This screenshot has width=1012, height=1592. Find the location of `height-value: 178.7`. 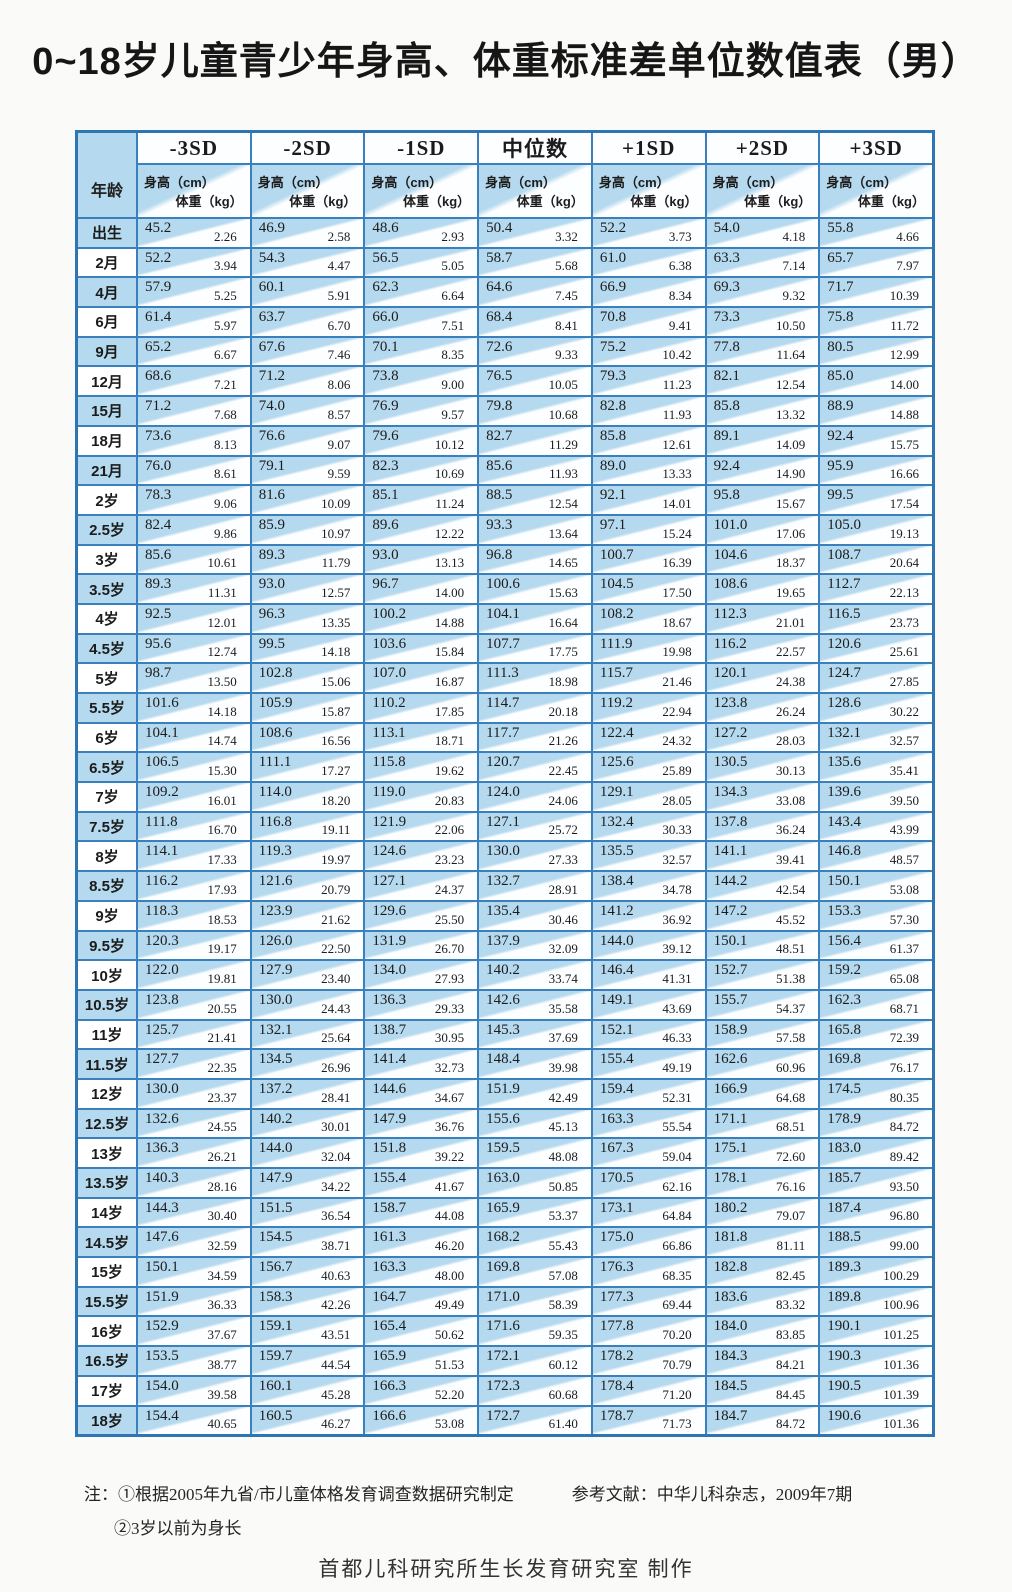

height-value: 178.7 is located at coordinates (616, 1415).